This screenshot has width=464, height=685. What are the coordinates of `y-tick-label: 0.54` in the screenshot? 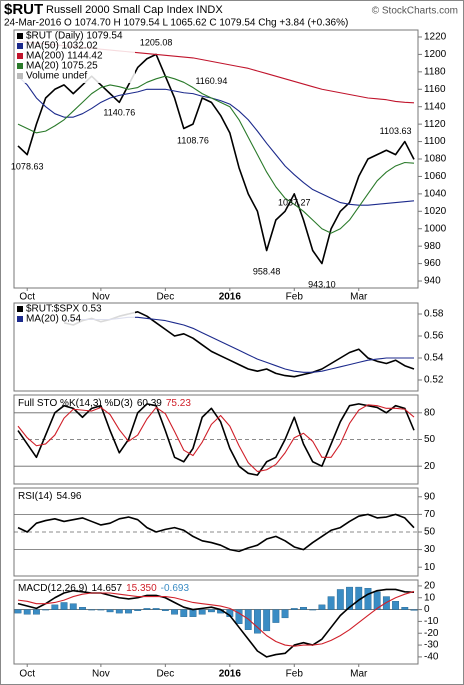 It's located at (434, 358).